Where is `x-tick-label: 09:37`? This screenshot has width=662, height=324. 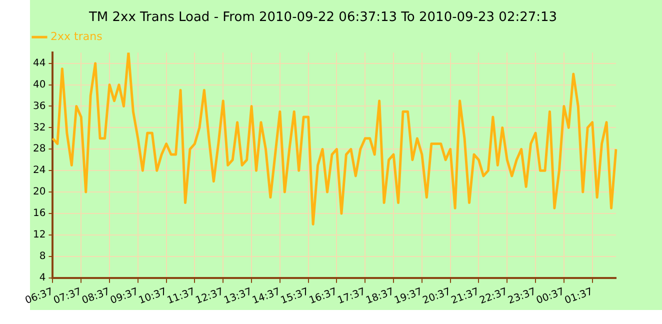 x-tick-label: 09:37 is located at coordinates (124, 296).